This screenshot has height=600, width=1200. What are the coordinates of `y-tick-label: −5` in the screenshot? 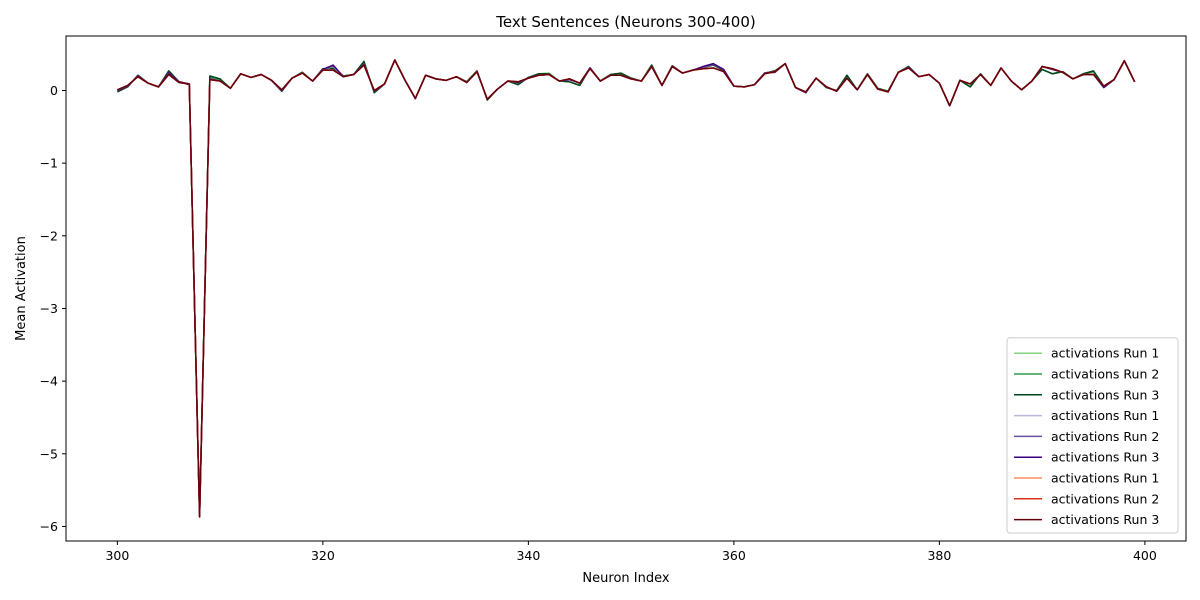 It's located at (49, 453).